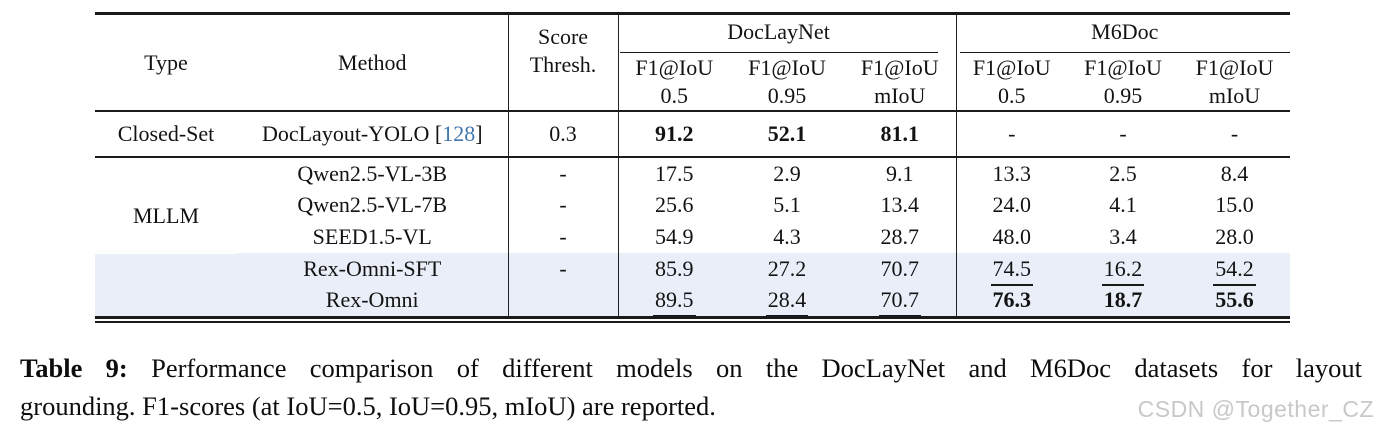 The height and width of the screenshot is (434, 1382). I want to click on metric-cell: 54.2, so click(1235, 269).